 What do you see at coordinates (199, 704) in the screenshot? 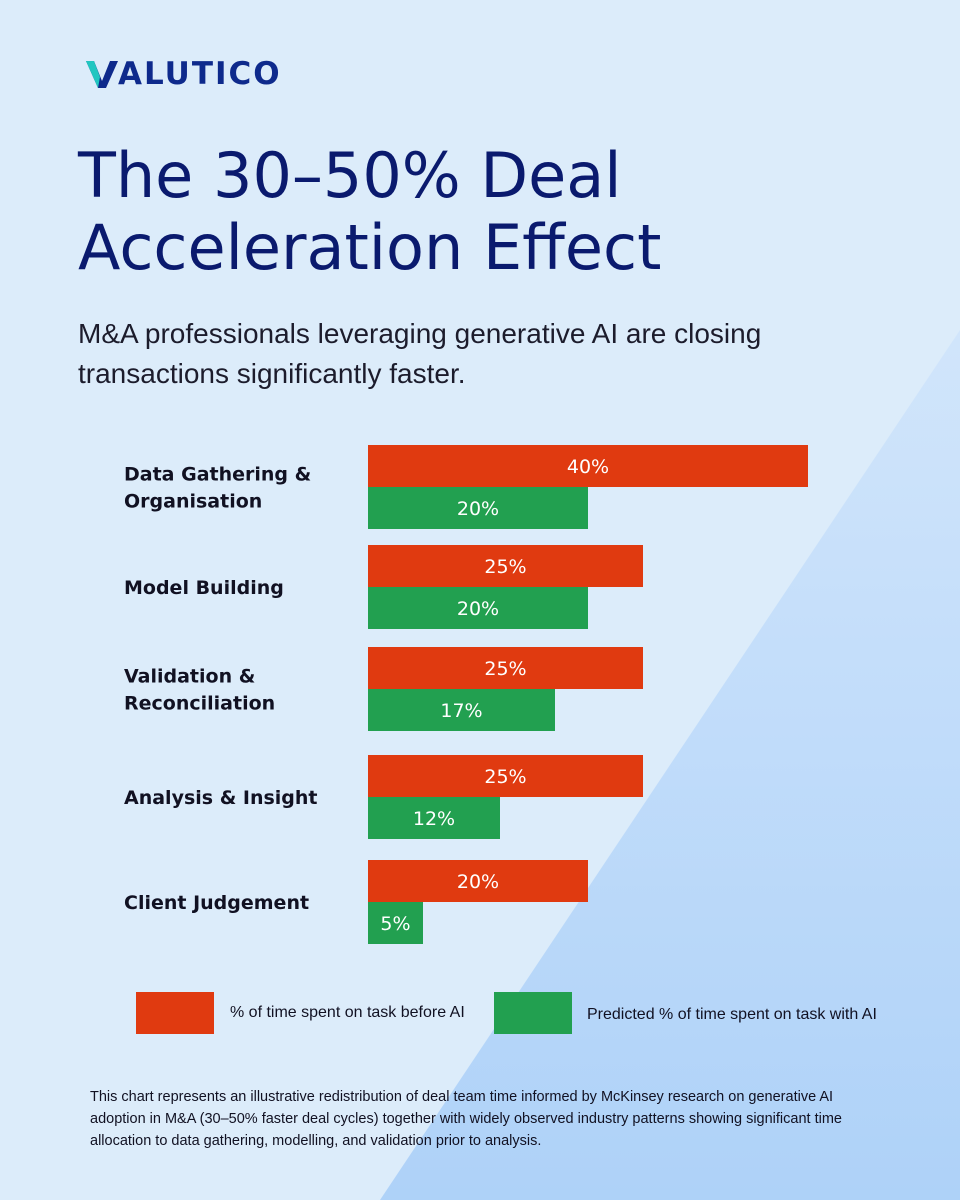
I see `category-label-line: Reconciliation` at bounding box center [199, 704].